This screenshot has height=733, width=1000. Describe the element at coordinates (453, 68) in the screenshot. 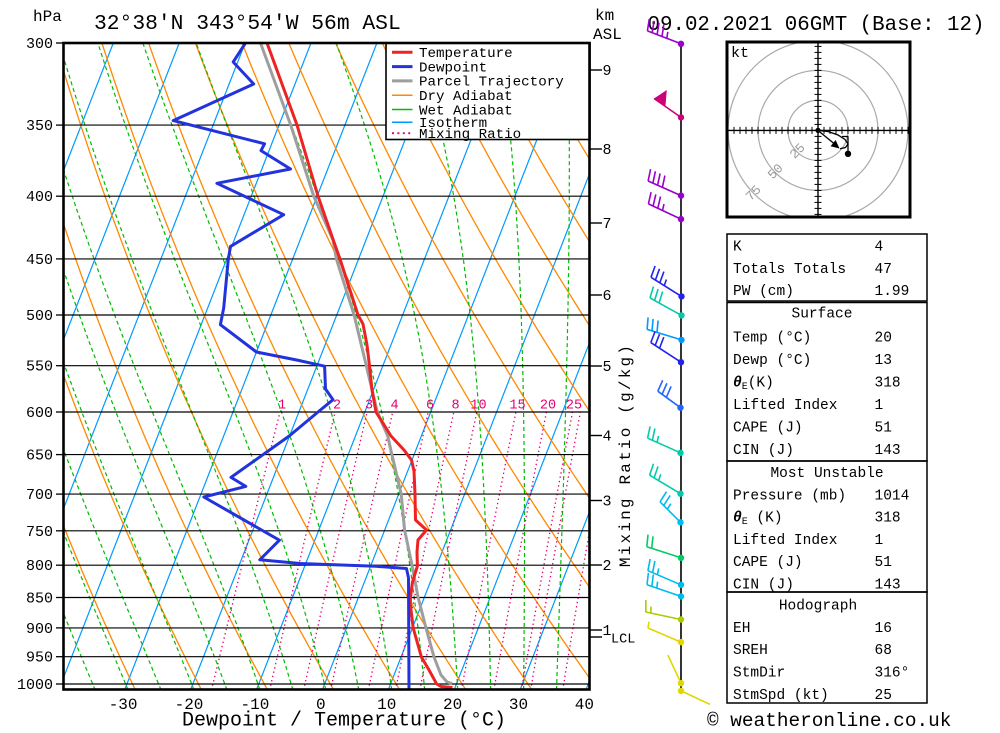

I see `svg-text: Dewpoint` at that location.